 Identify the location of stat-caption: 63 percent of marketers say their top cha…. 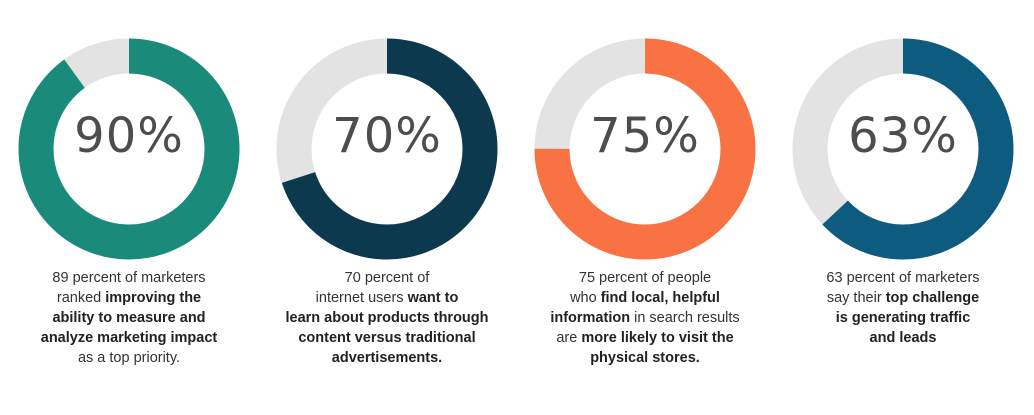
(903, 308).